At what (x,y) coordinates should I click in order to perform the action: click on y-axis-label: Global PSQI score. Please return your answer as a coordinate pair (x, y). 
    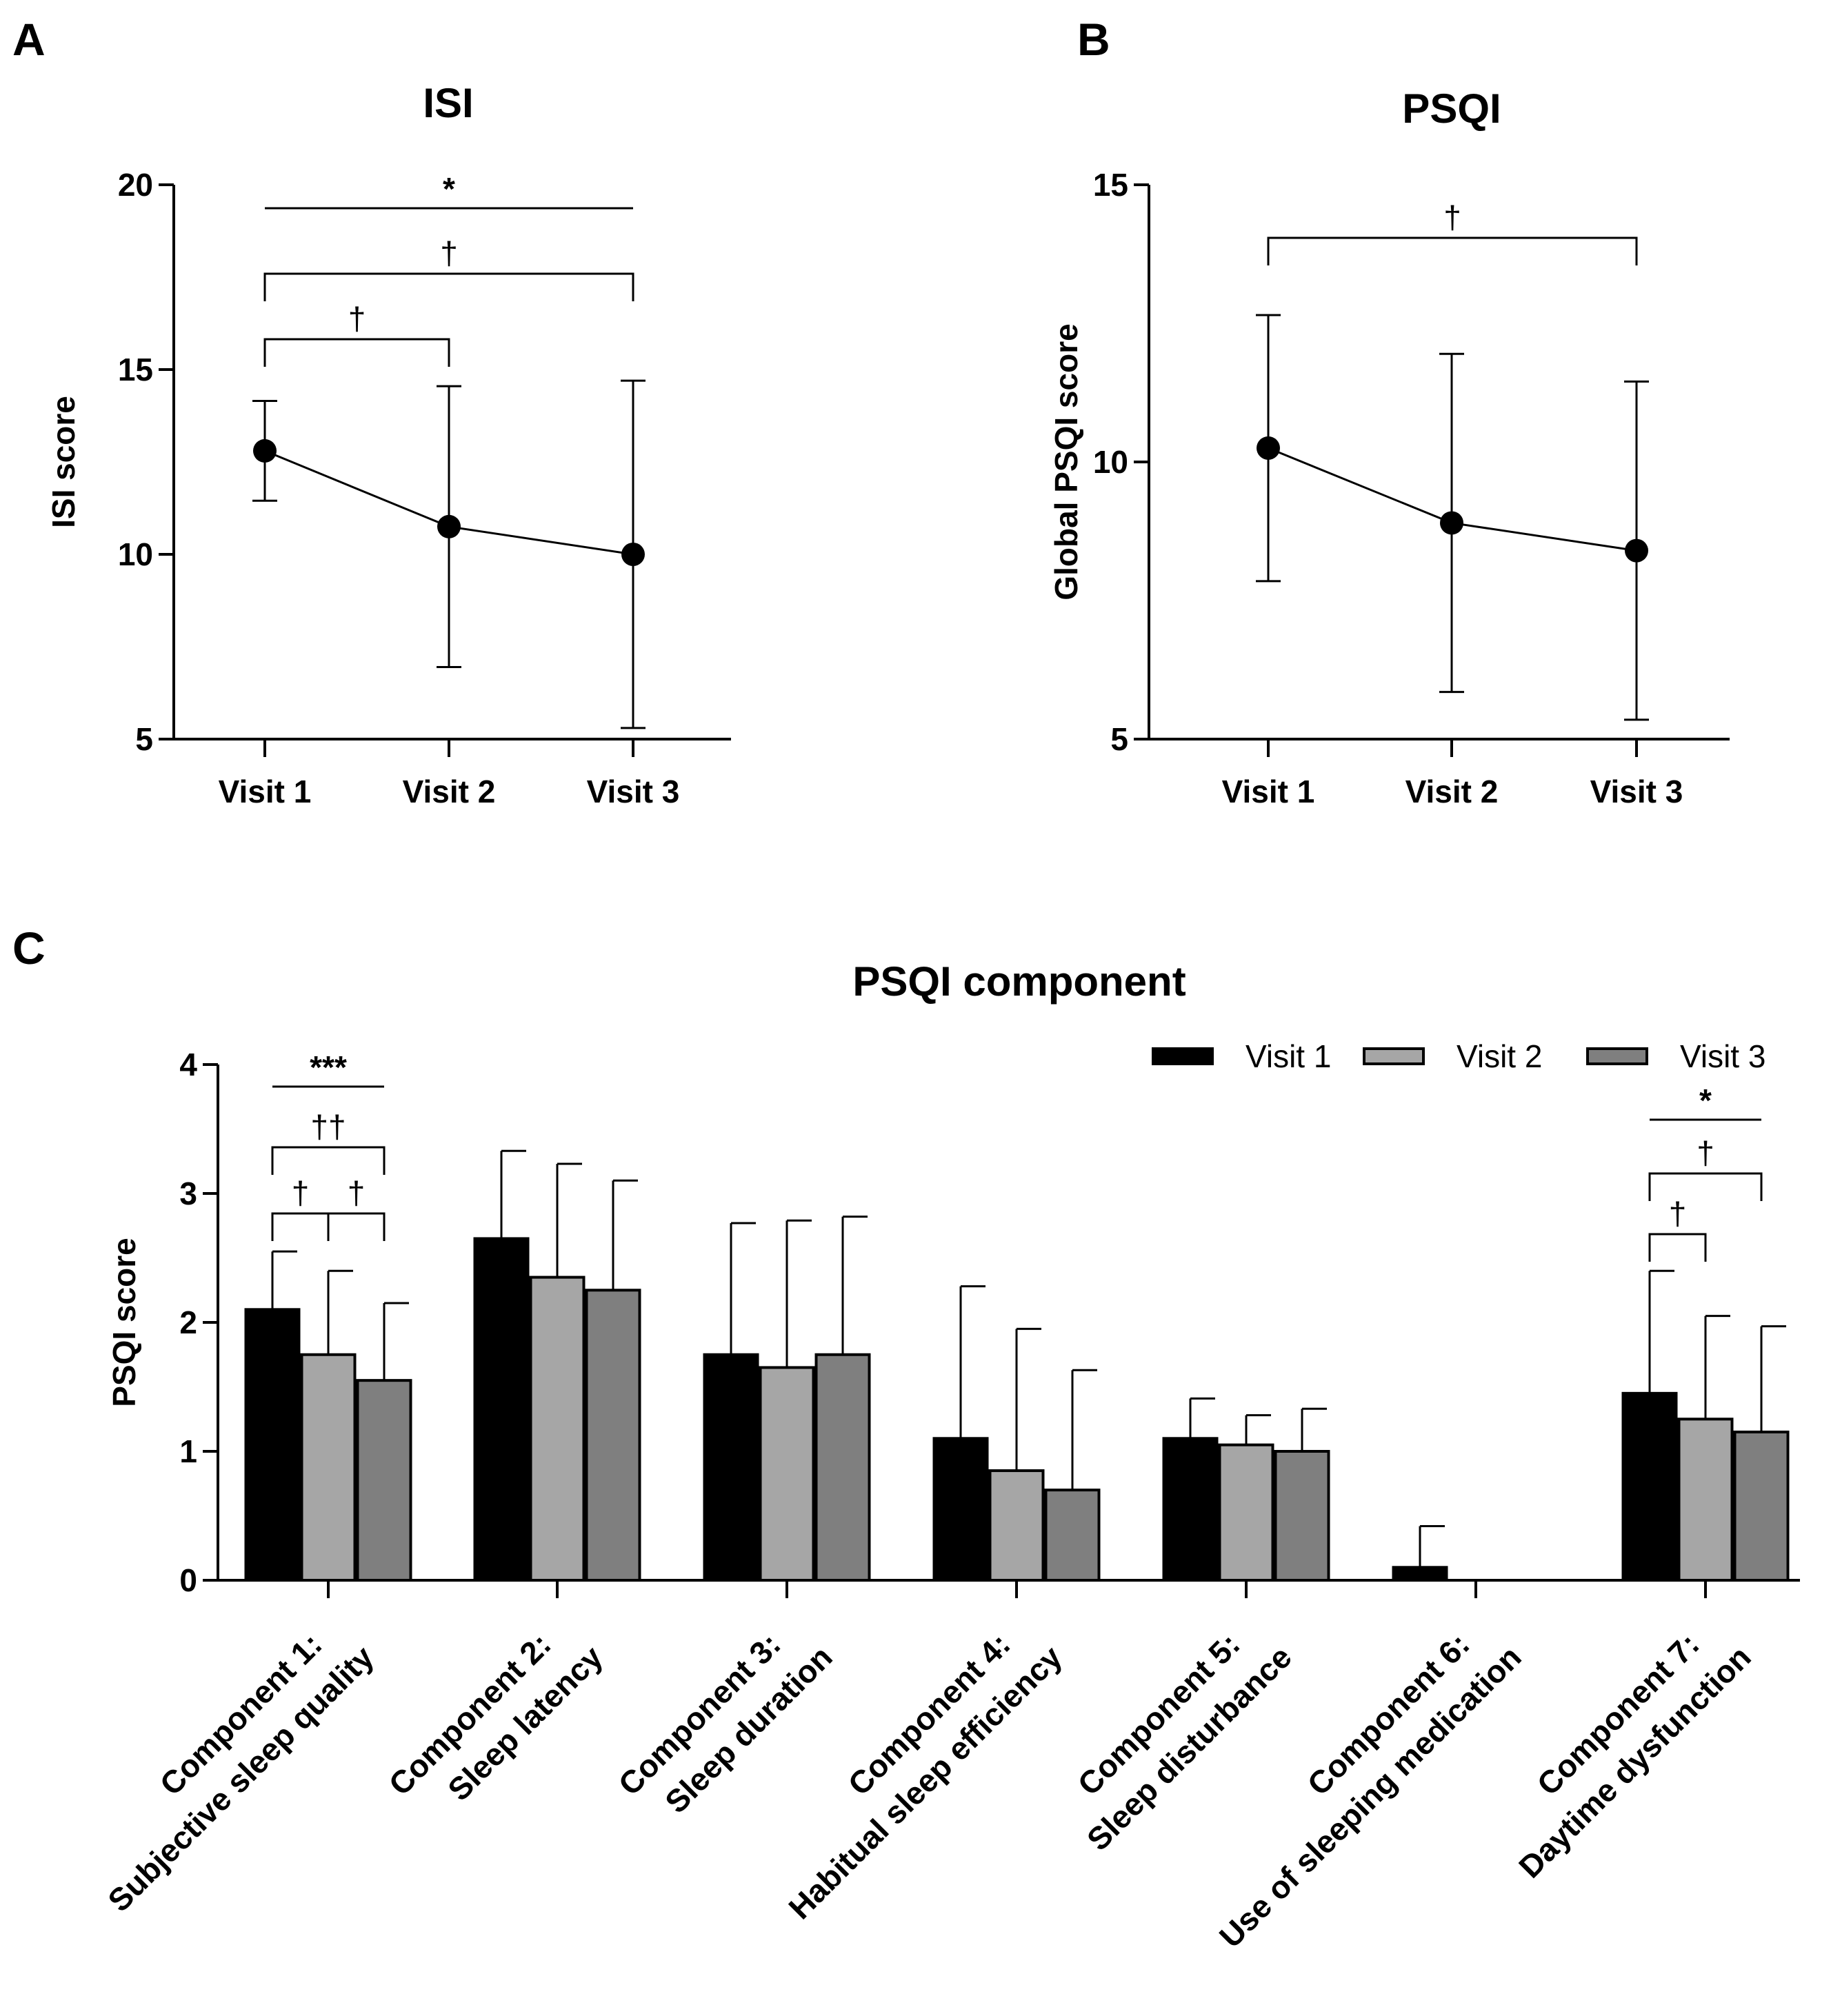
    Looking at the image, I should click on (1066, 461).